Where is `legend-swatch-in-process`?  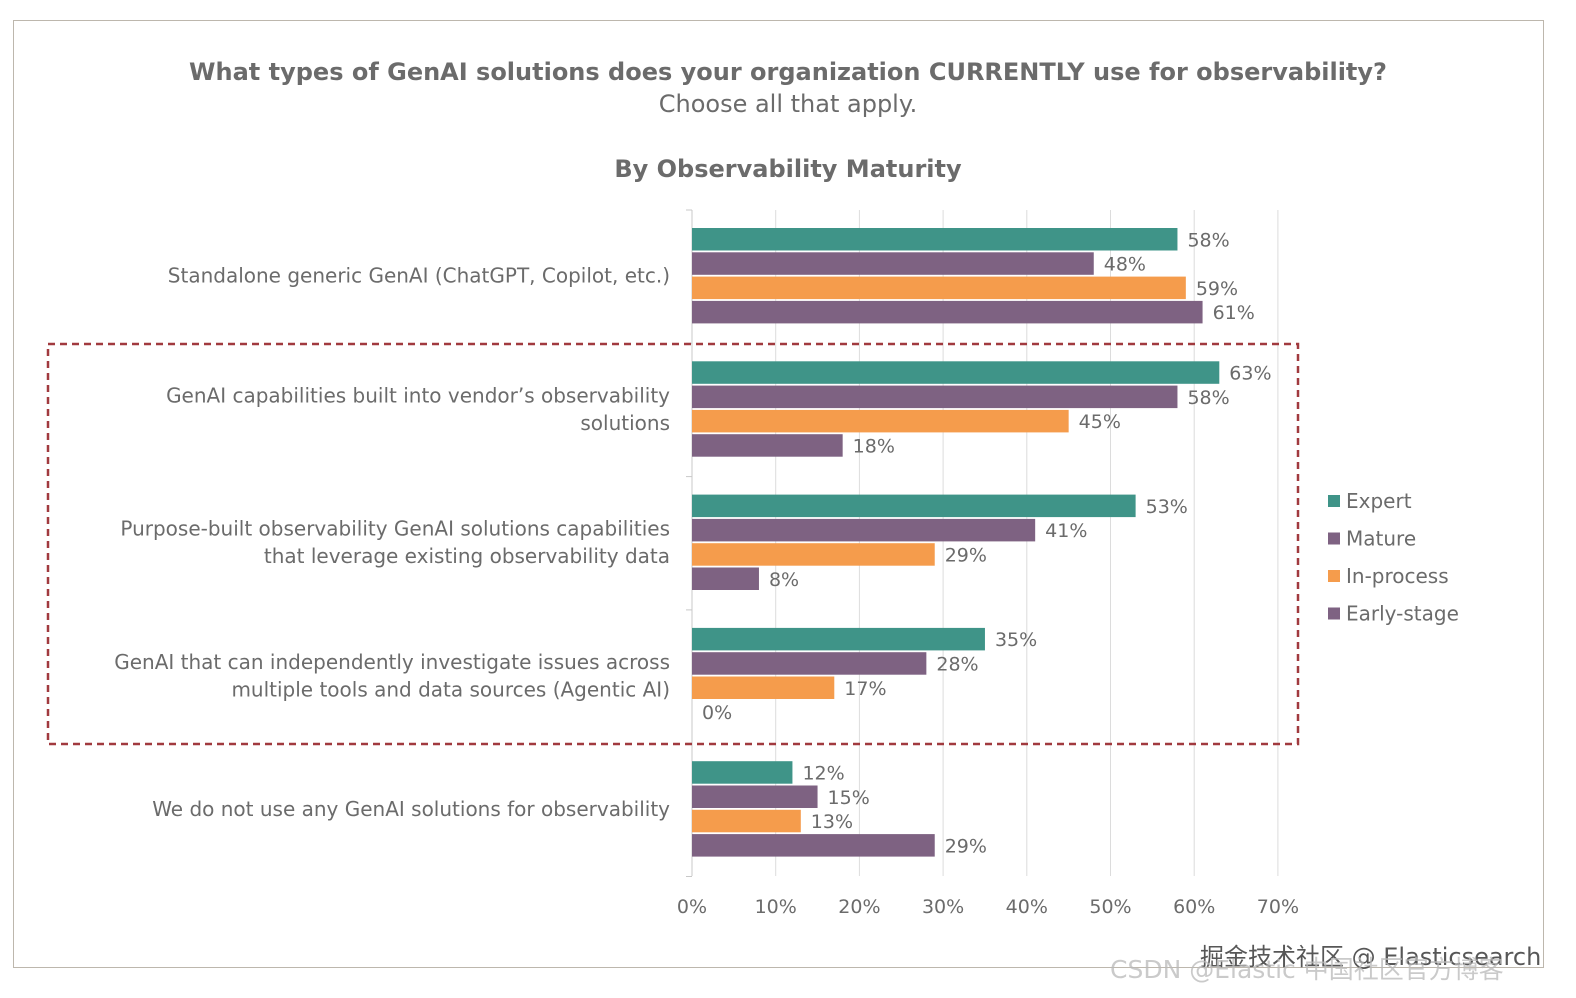 legend-swatch-in-process is located at coordinates (1334, 576).